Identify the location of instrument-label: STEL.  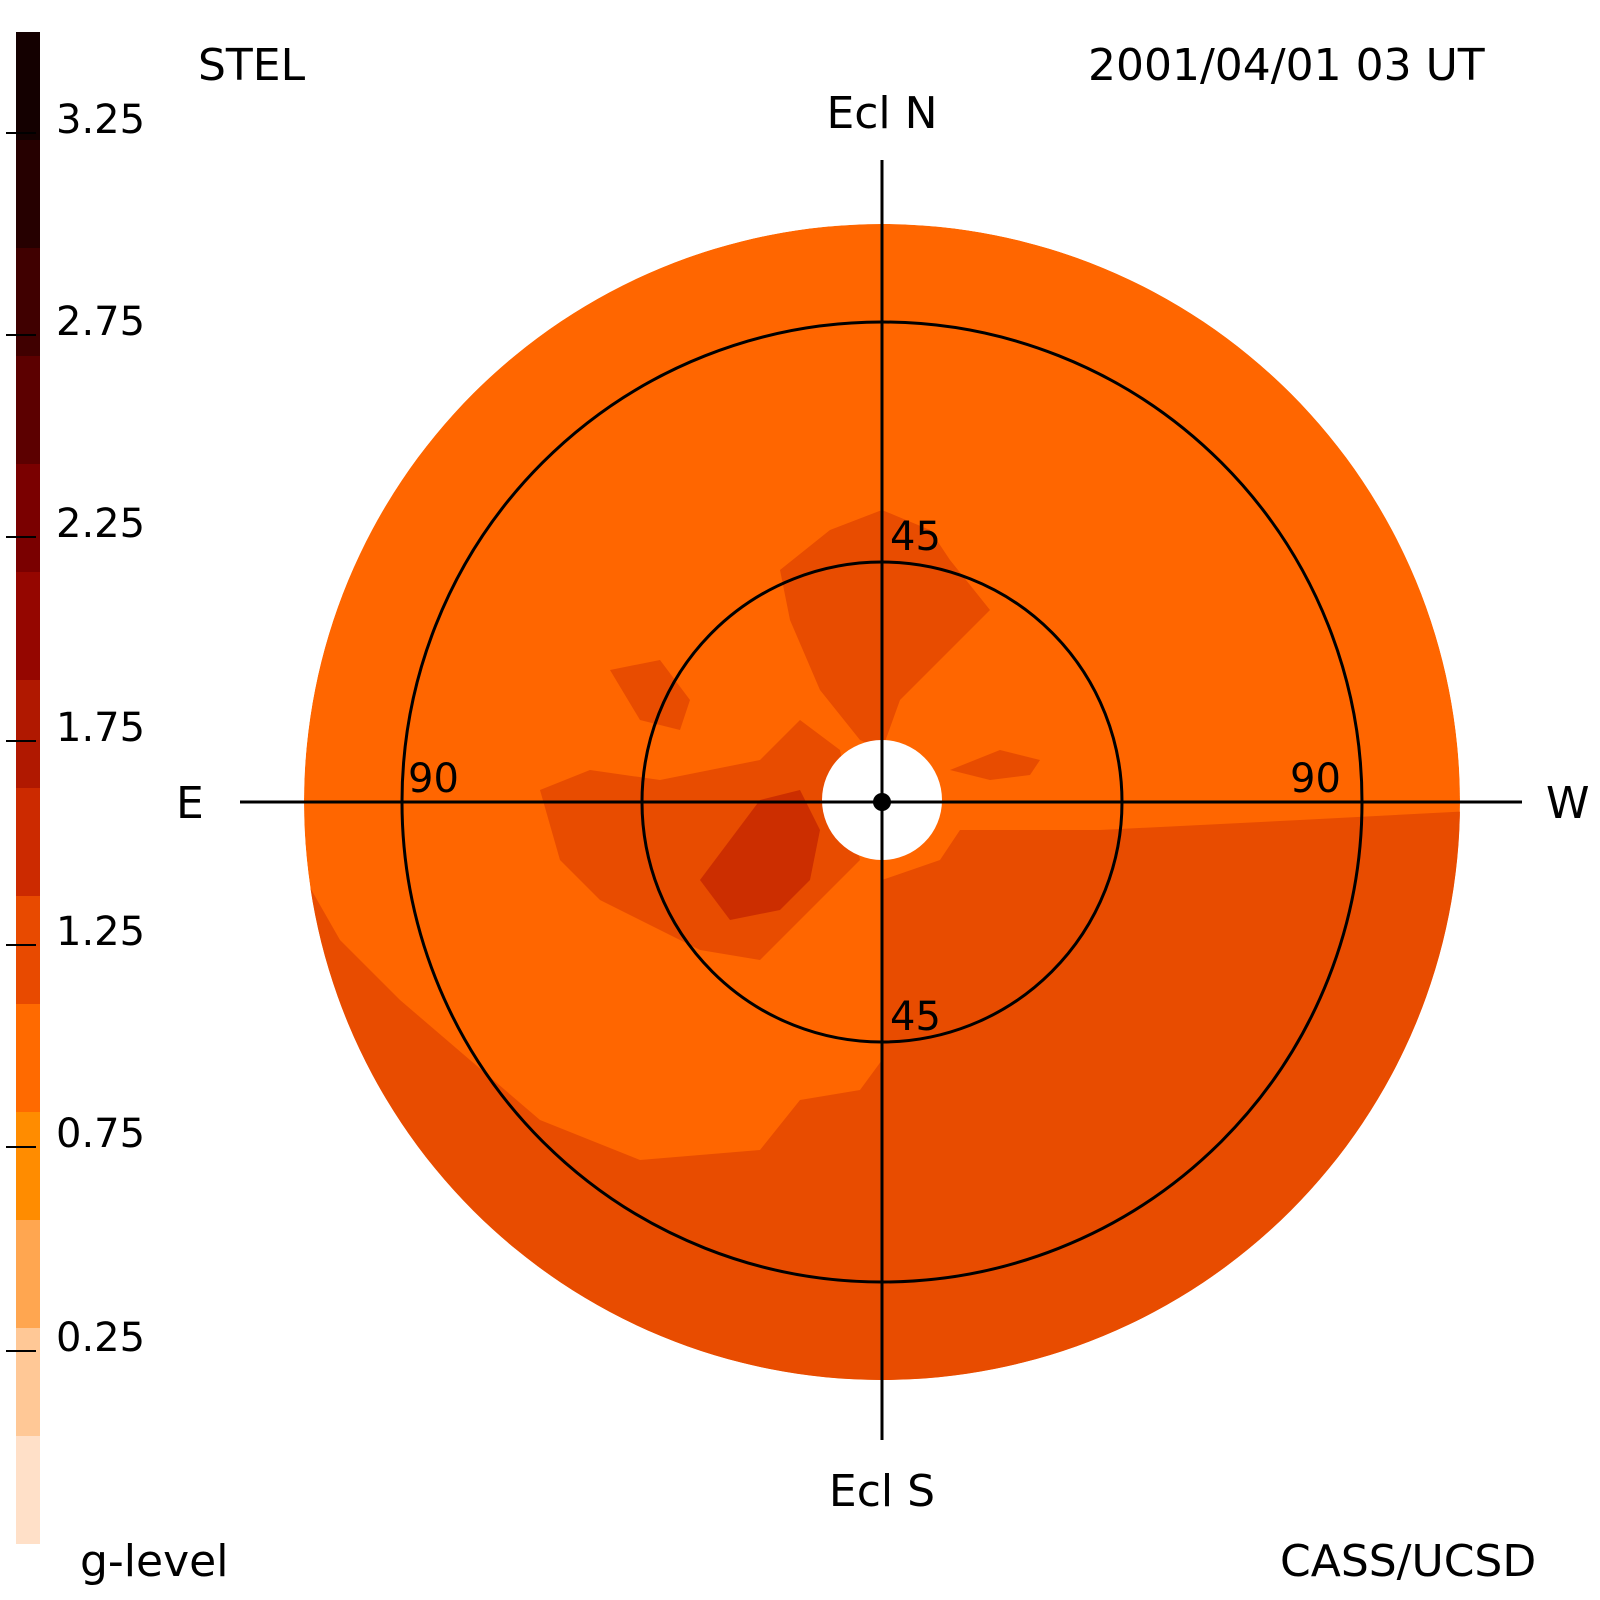
(252, 65).